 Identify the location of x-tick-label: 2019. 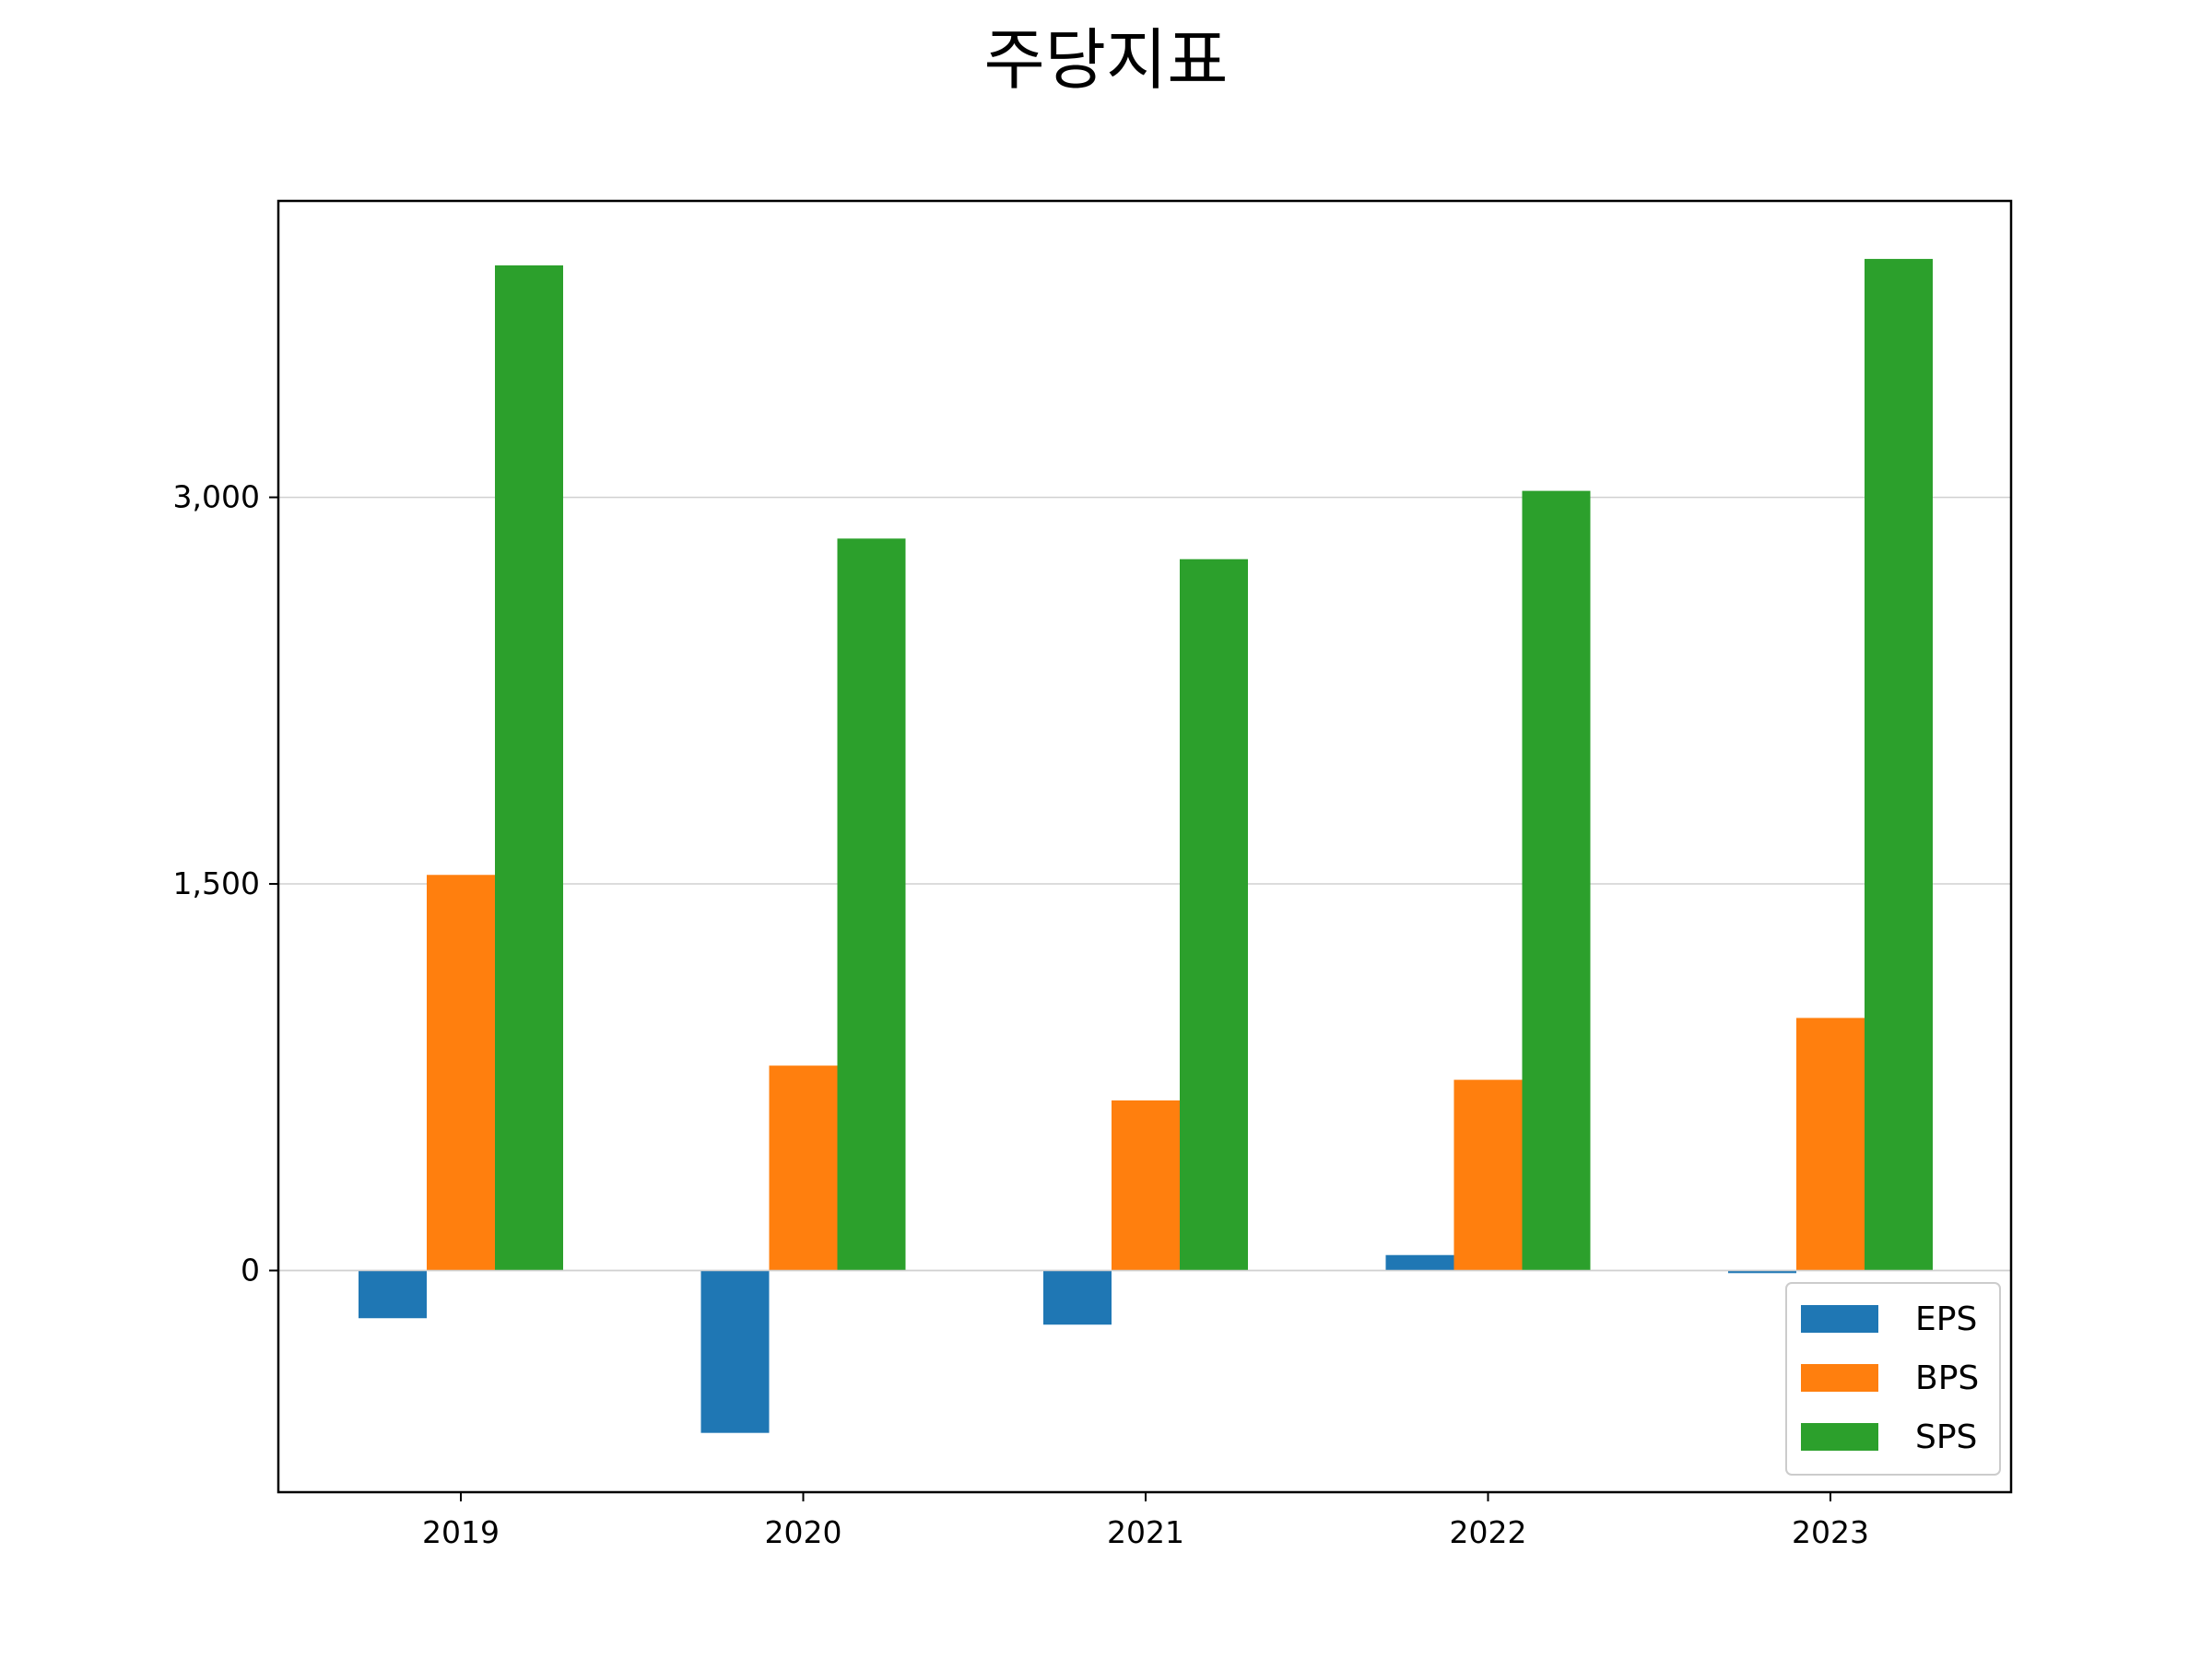
(461, 1532).